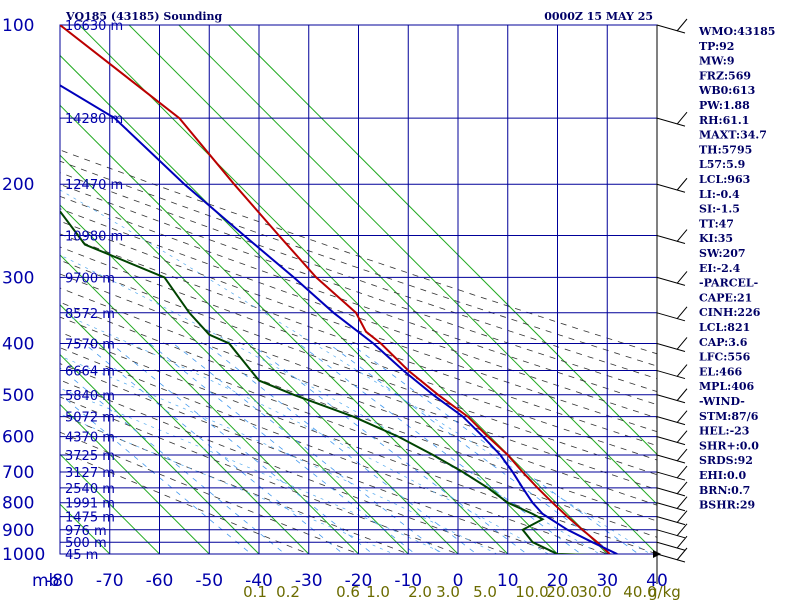 The height and width of the screenshot is (600, 800). Describe the element at coordinates (90, 438) in the screenshot. I see `height-label: 4370 m` at that location.